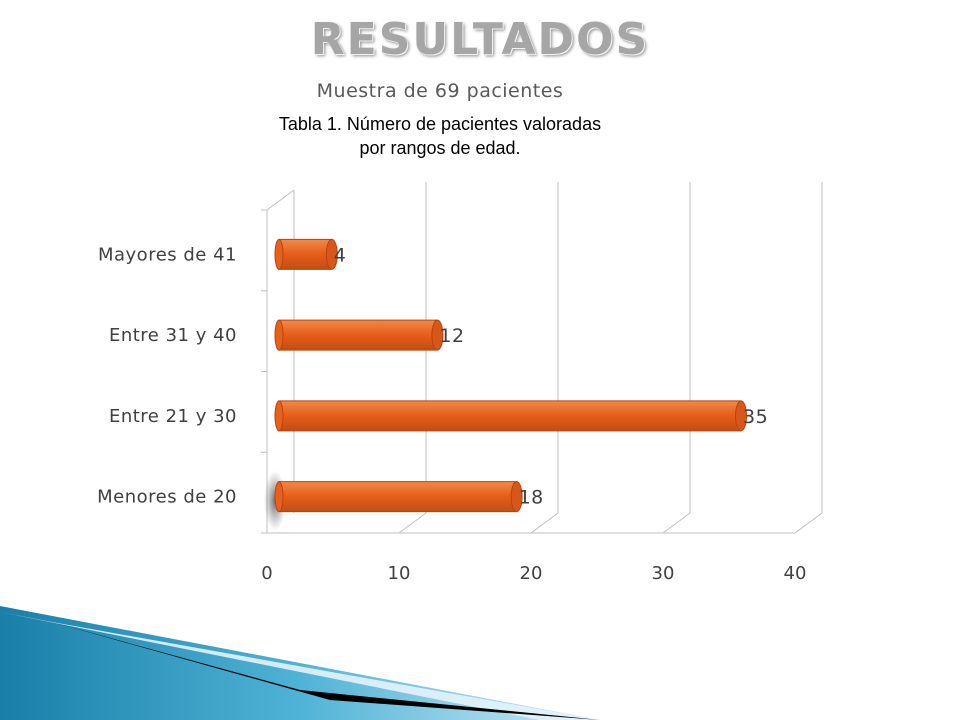 This screenshot has height=720, width=960. What do you see at coordinates (173, 335) in the screenshot?
I see `category-label: Entre 31 y 40` at bounding box center [173, 335].